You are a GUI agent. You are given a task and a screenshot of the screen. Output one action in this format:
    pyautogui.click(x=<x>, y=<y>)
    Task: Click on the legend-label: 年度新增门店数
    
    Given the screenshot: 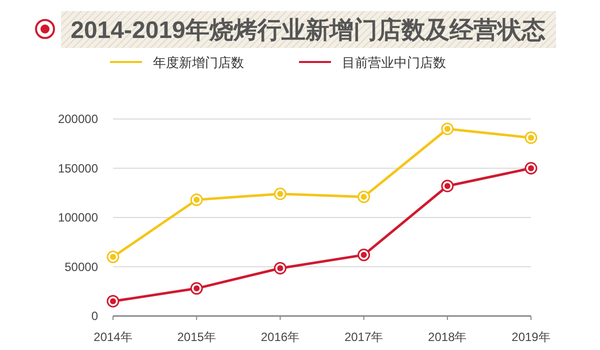 What is the action you would take?
    pyautogui.click(x=198, y=62)
    